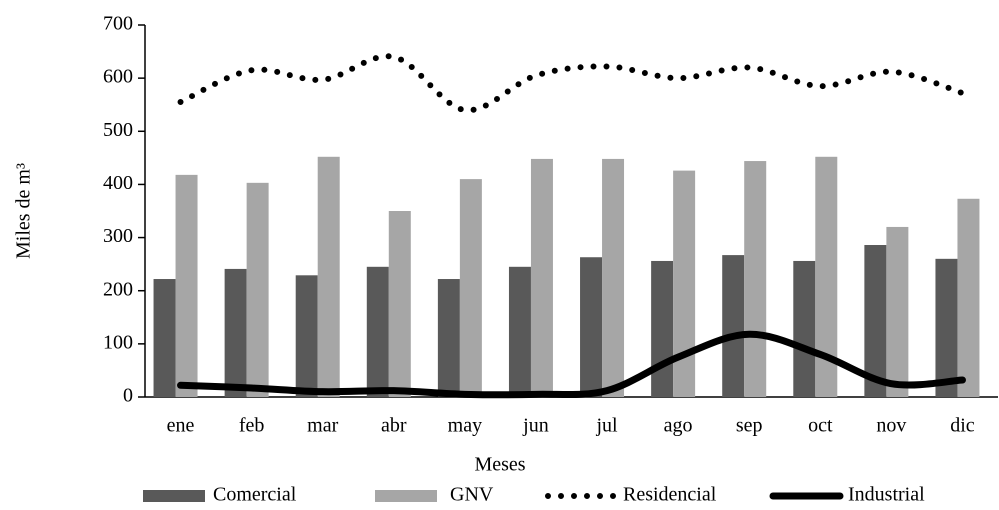 The height and width of the screenshot is (510, 999). I want to click on y-tick-label: 0, so click(128, 396).